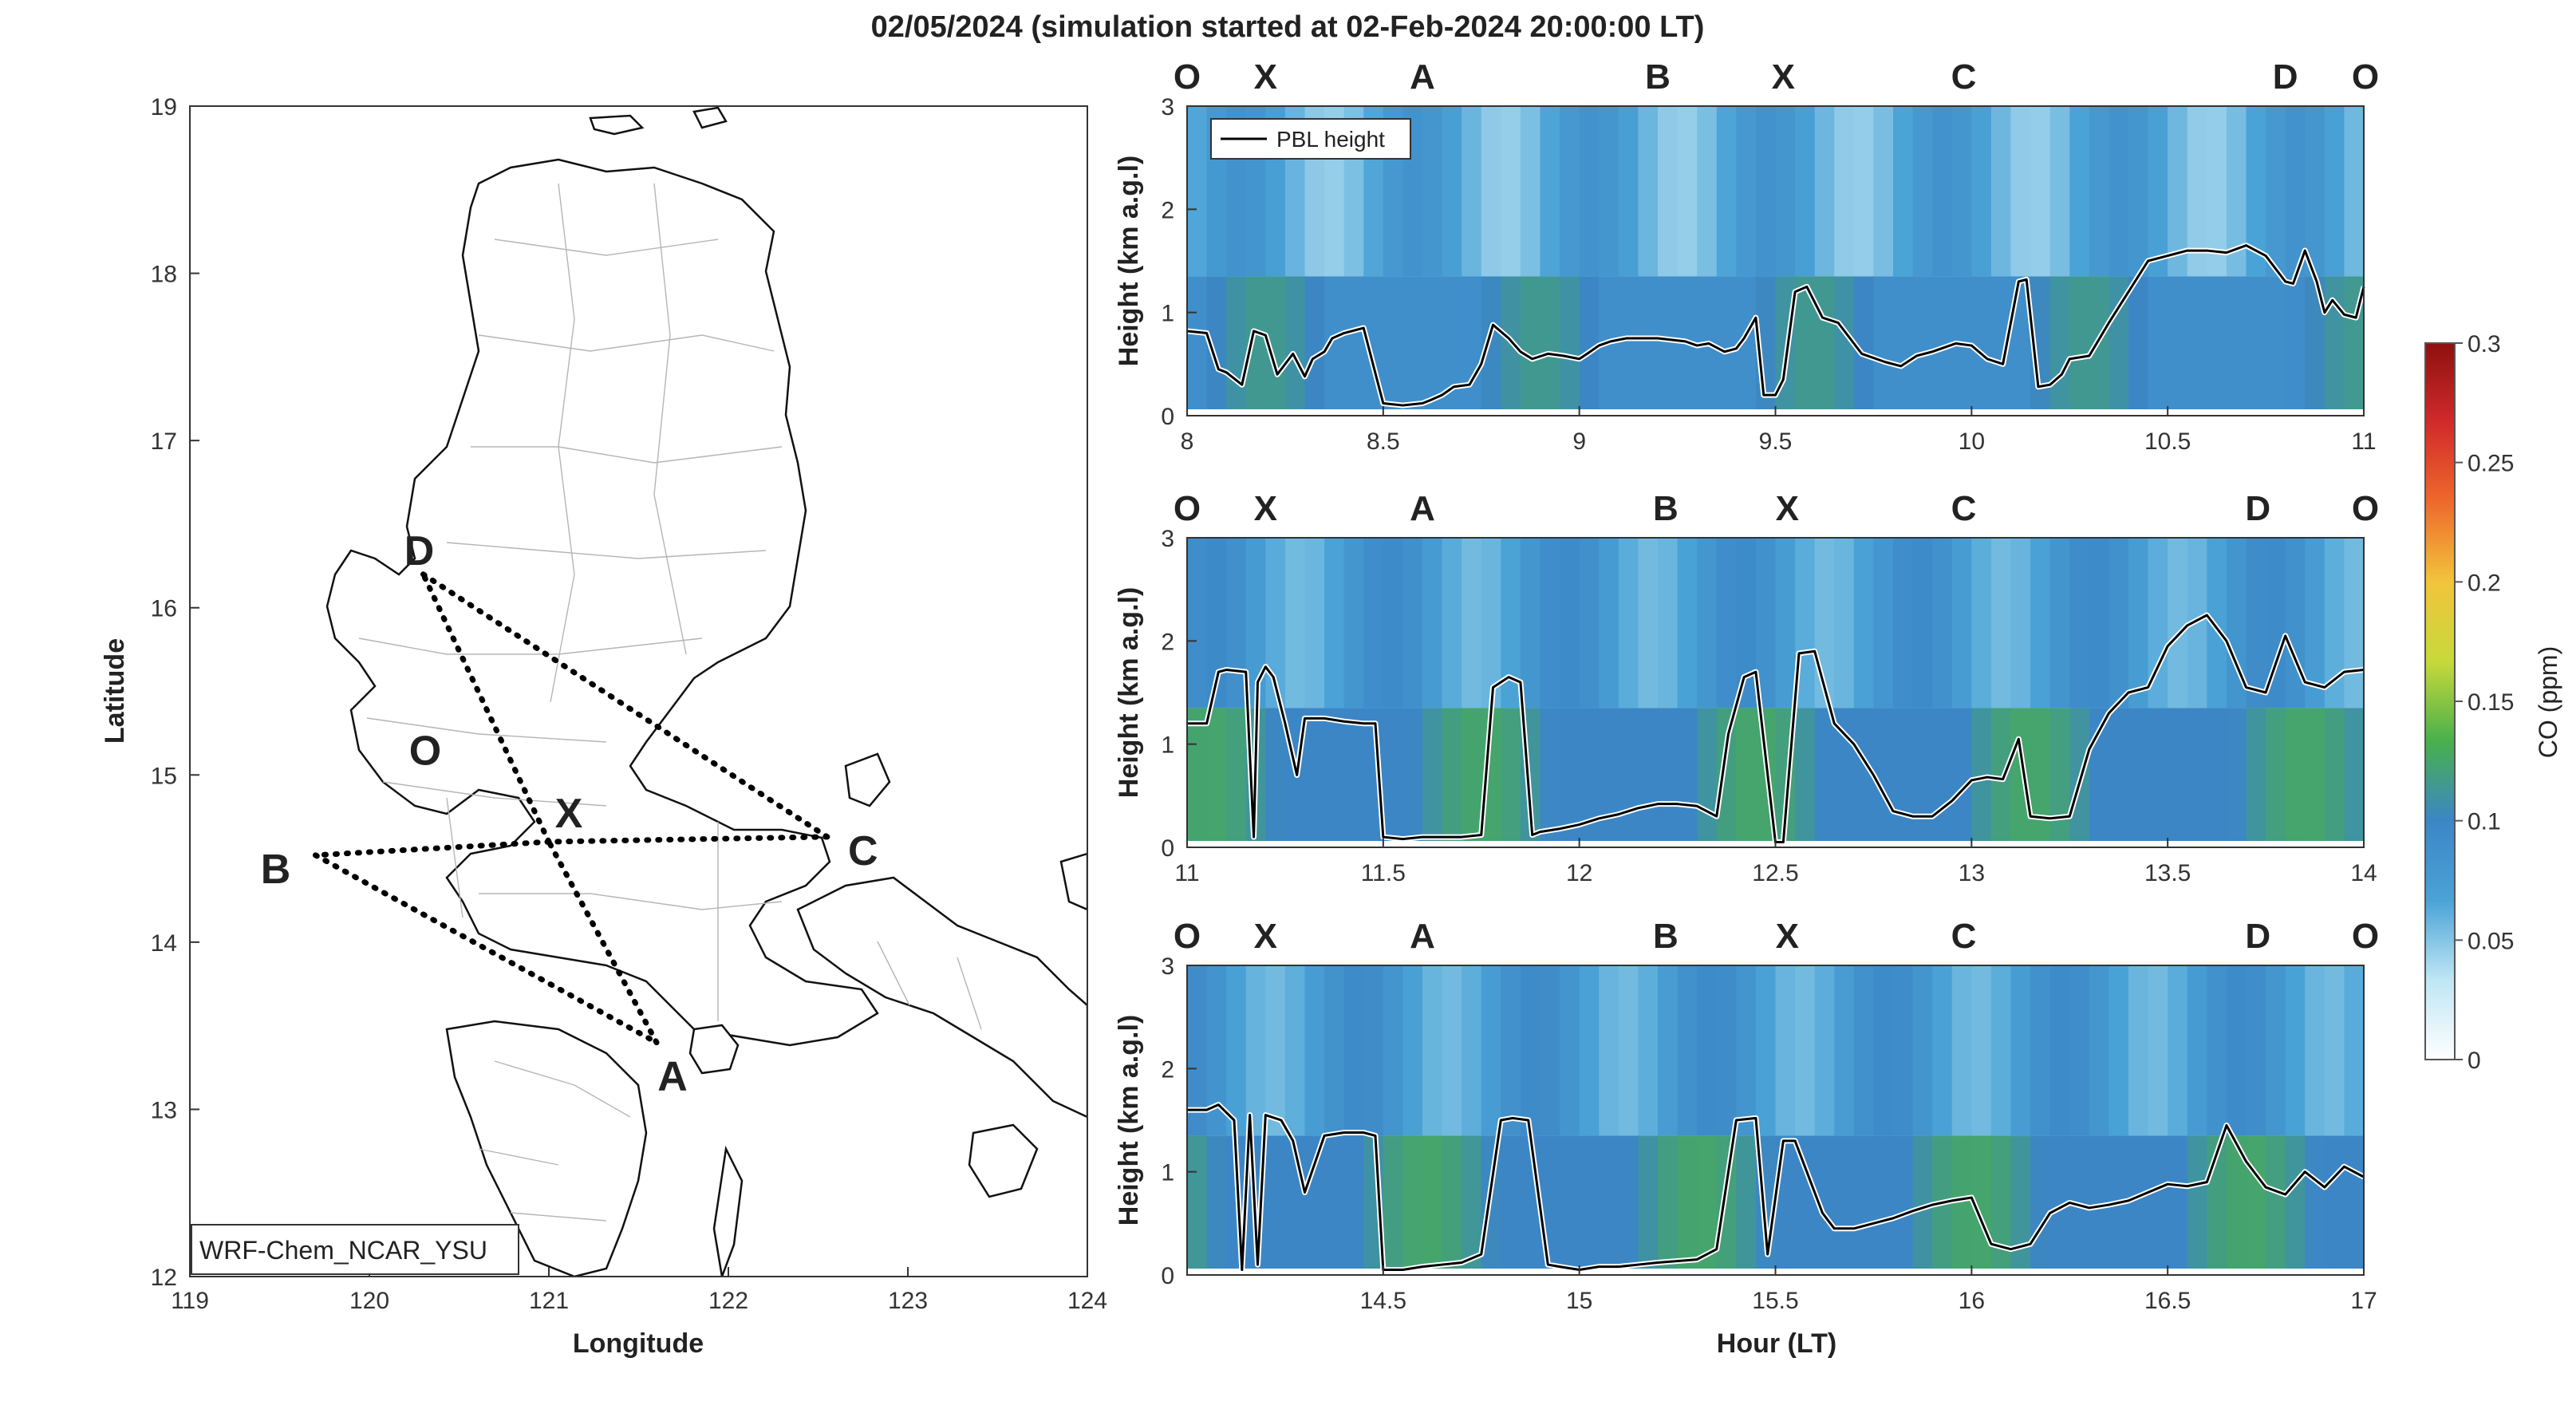 Image resolution: width=2576 pixels, height=1413 pixels. Describe the element at coordinates (1776, 441) in the screenshot. I see `xtick-label: 9.5` at that location.